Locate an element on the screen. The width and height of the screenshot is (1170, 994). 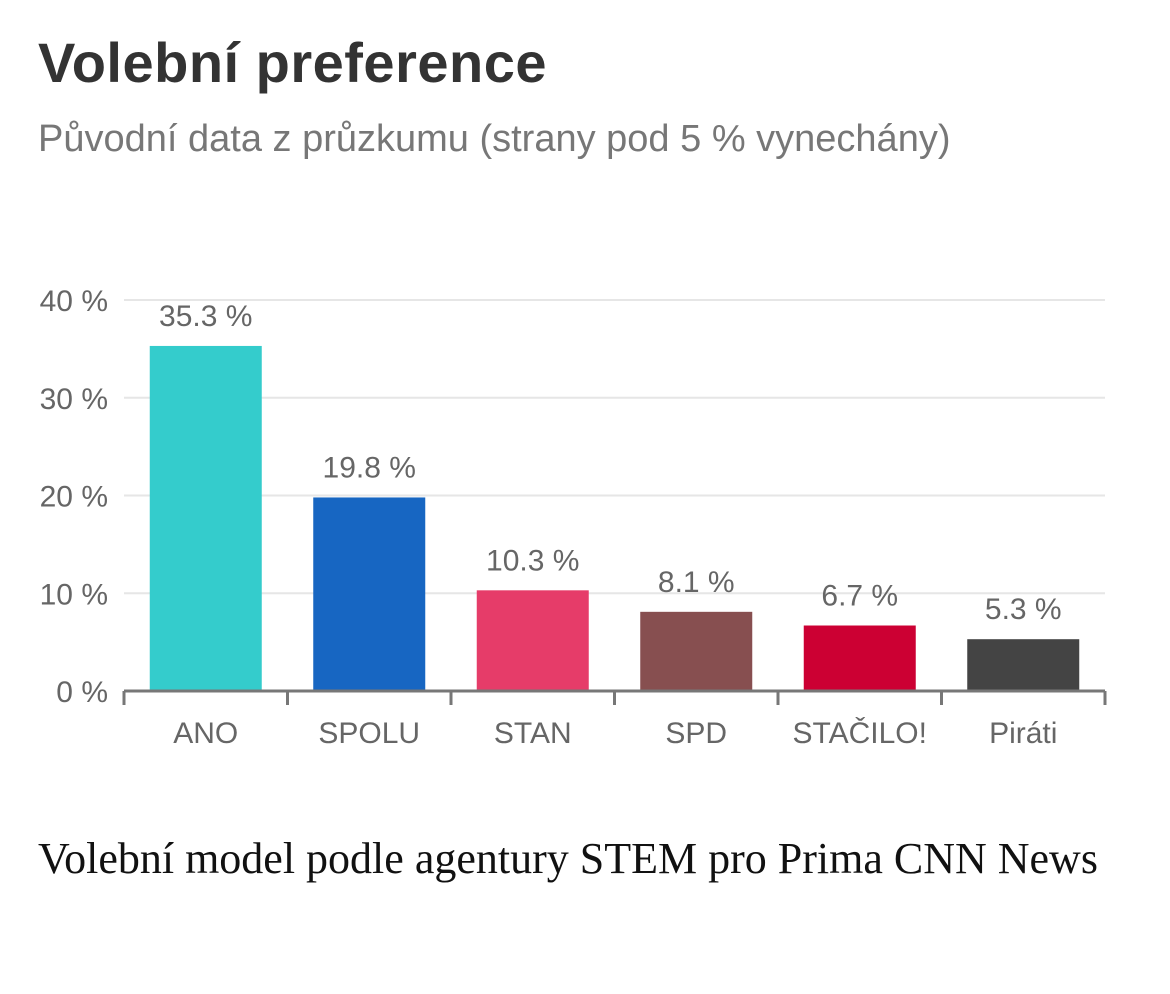
data-label: 35.3 % is located at coordinates (205, 316).